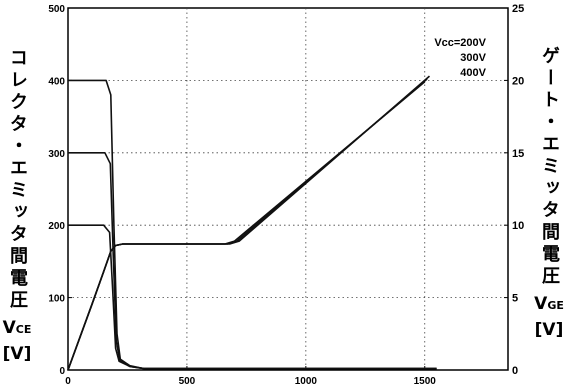  Describe the element at coordinates (56, 299) in the screenshot. I see `y-left-tick-label: 100` at that location.